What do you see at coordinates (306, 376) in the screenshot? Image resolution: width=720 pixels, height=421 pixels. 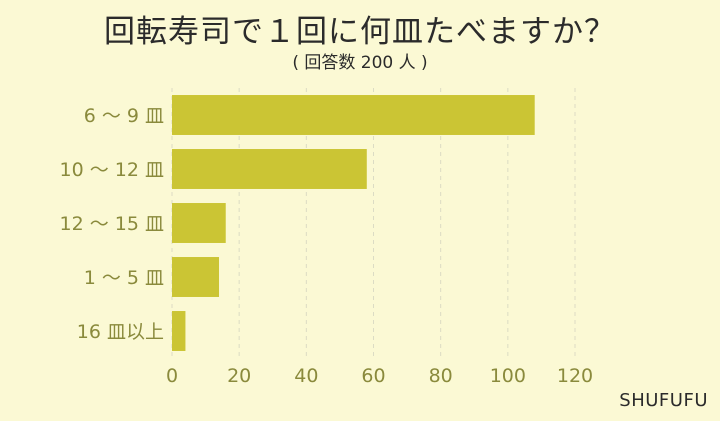 I see `x-tick-label-40: 40` at bounding box center [306, 376].